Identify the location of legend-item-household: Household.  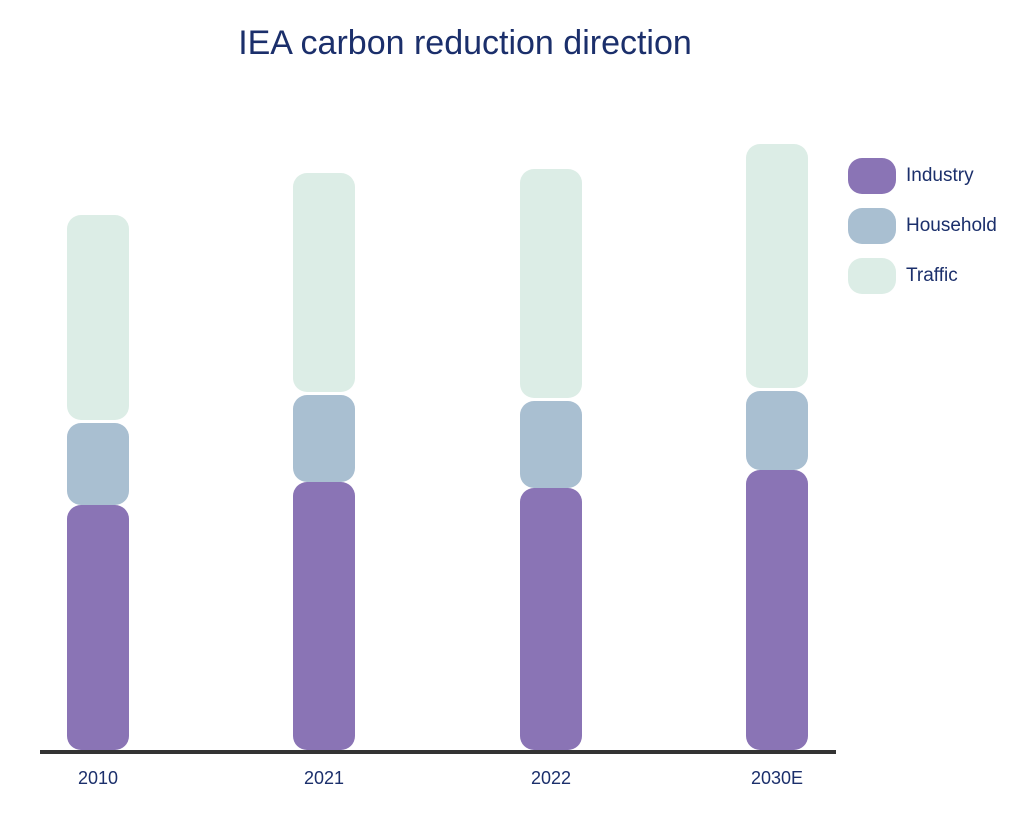
(922, 226).